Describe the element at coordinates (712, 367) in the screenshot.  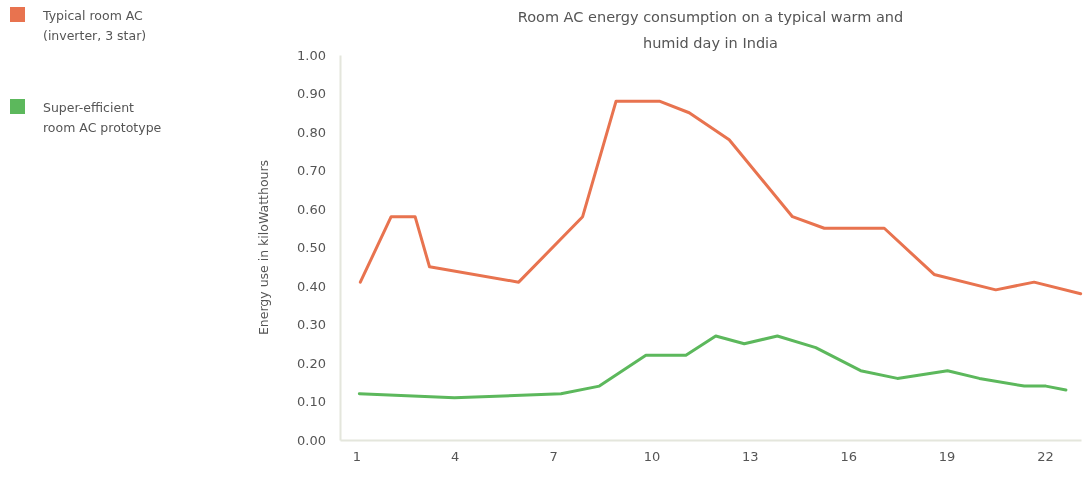
I see `line-series` at that location.